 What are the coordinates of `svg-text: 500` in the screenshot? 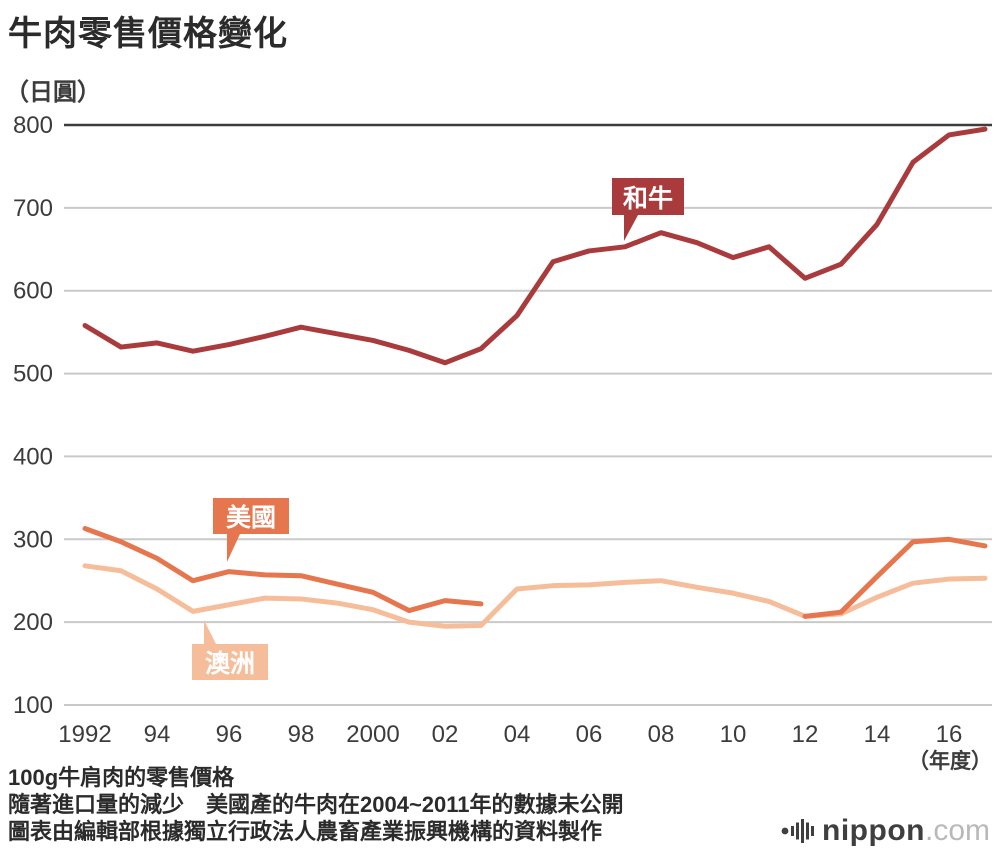 It's located at (33, 374).